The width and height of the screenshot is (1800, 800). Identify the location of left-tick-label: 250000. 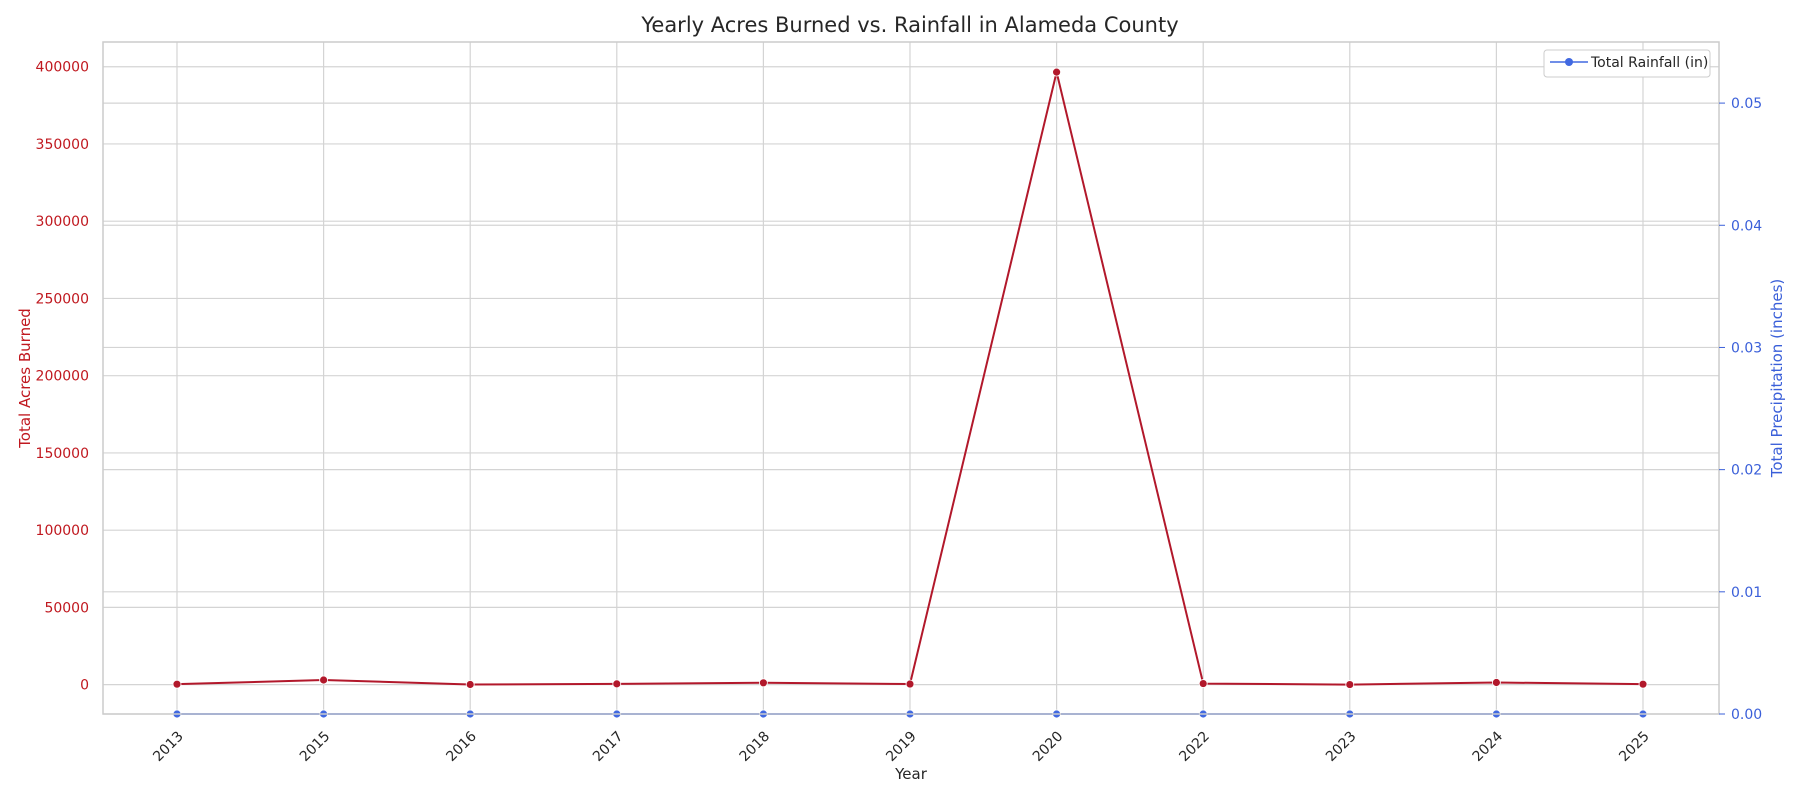
(62, 299).